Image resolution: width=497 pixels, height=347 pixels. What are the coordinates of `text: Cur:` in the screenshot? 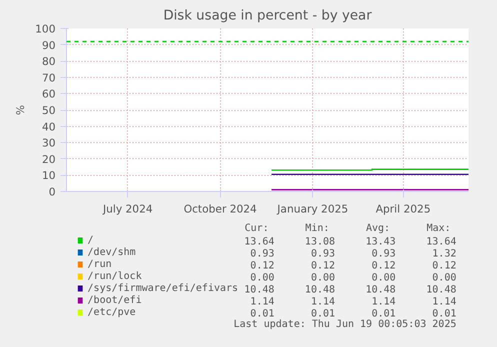 It's located at (256, 228).